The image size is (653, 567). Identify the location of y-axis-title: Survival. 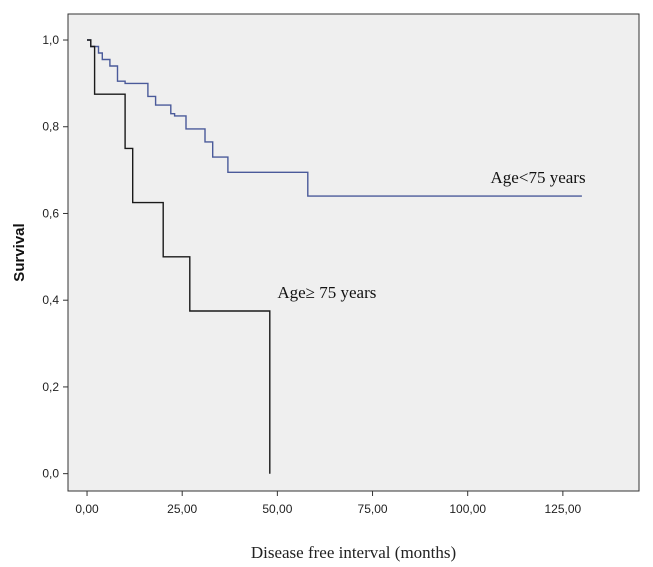
(19, 252).